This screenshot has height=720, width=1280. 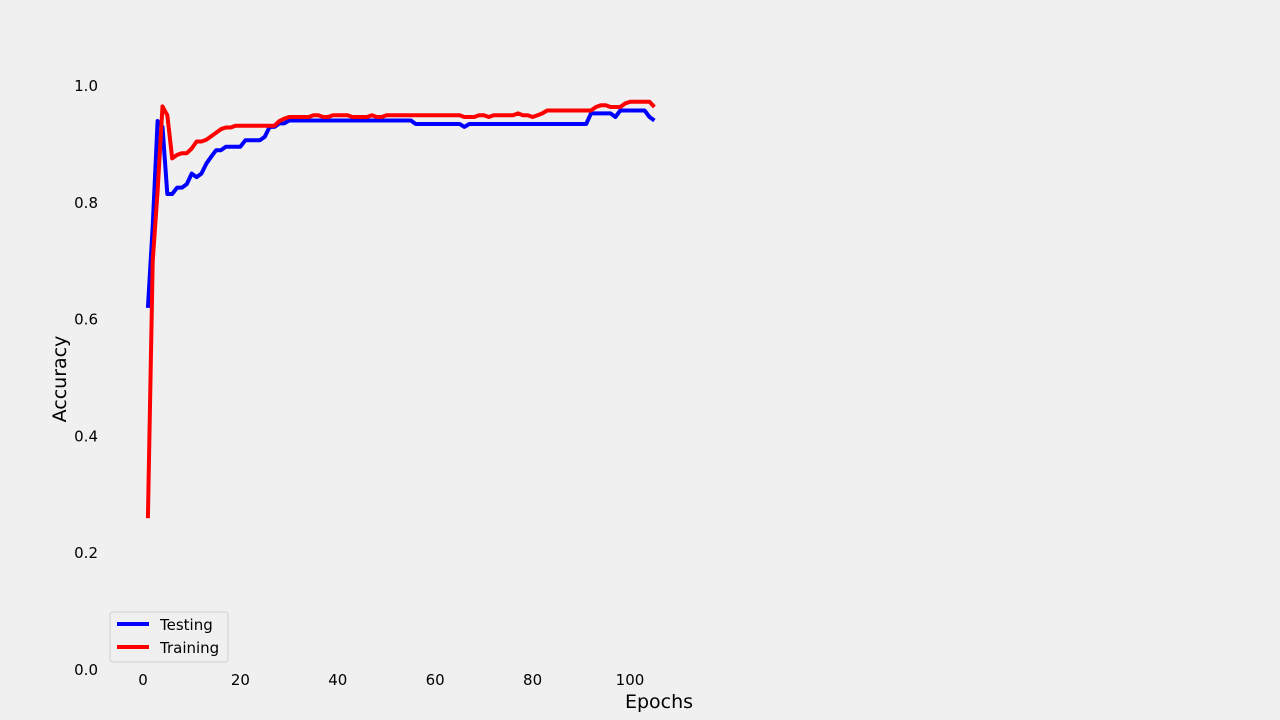 What do you see at coordinates (143, 680) in the screenshot?
I see `x-tick-label: 0` at bounding box center [143, 680].